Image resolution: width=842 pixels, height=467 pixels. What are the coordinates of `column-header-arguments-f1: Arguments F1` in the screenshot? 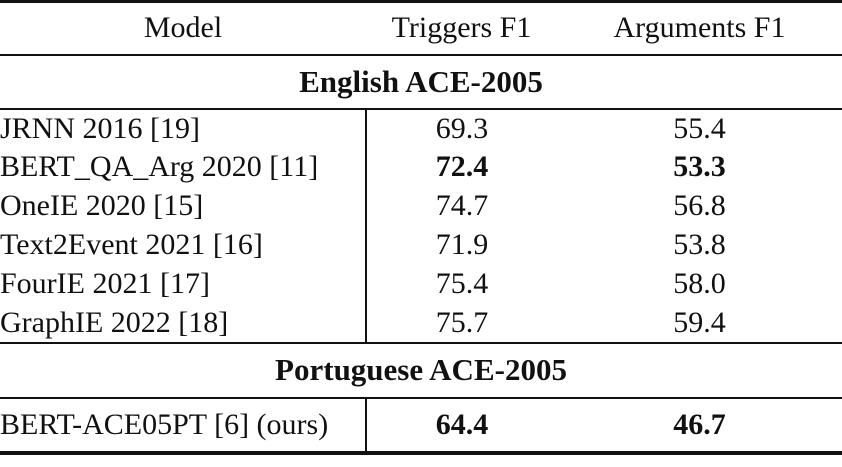 It's located at (699, 28).